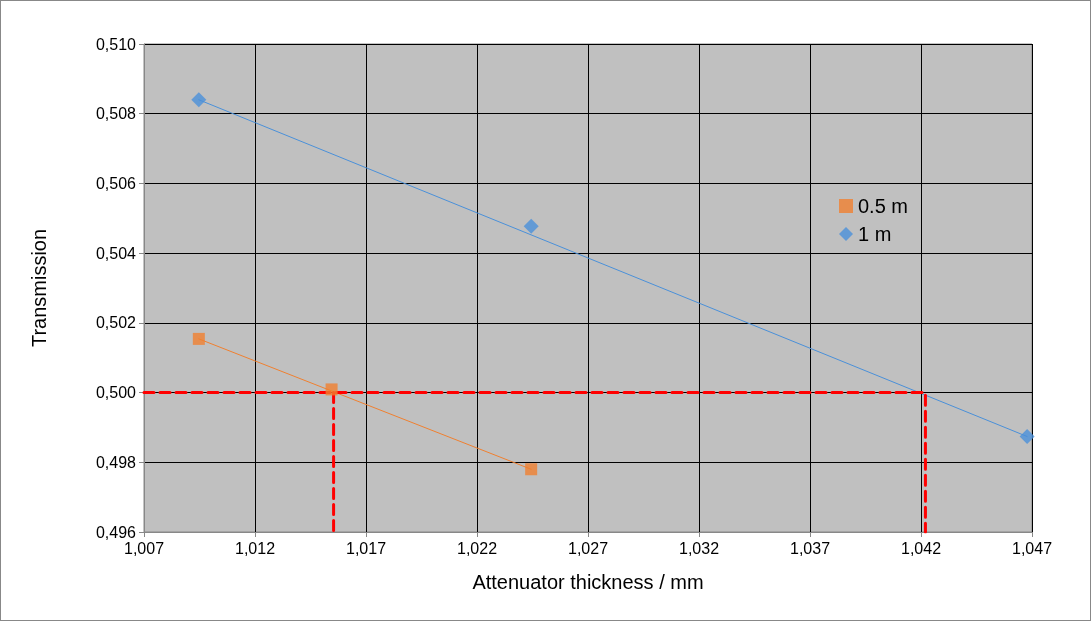 This screenshot has height=621, width=1091. Describe the element at coordinates (116, 323) in the screenshot. I see `y-tick-label: 0,502` at that location.